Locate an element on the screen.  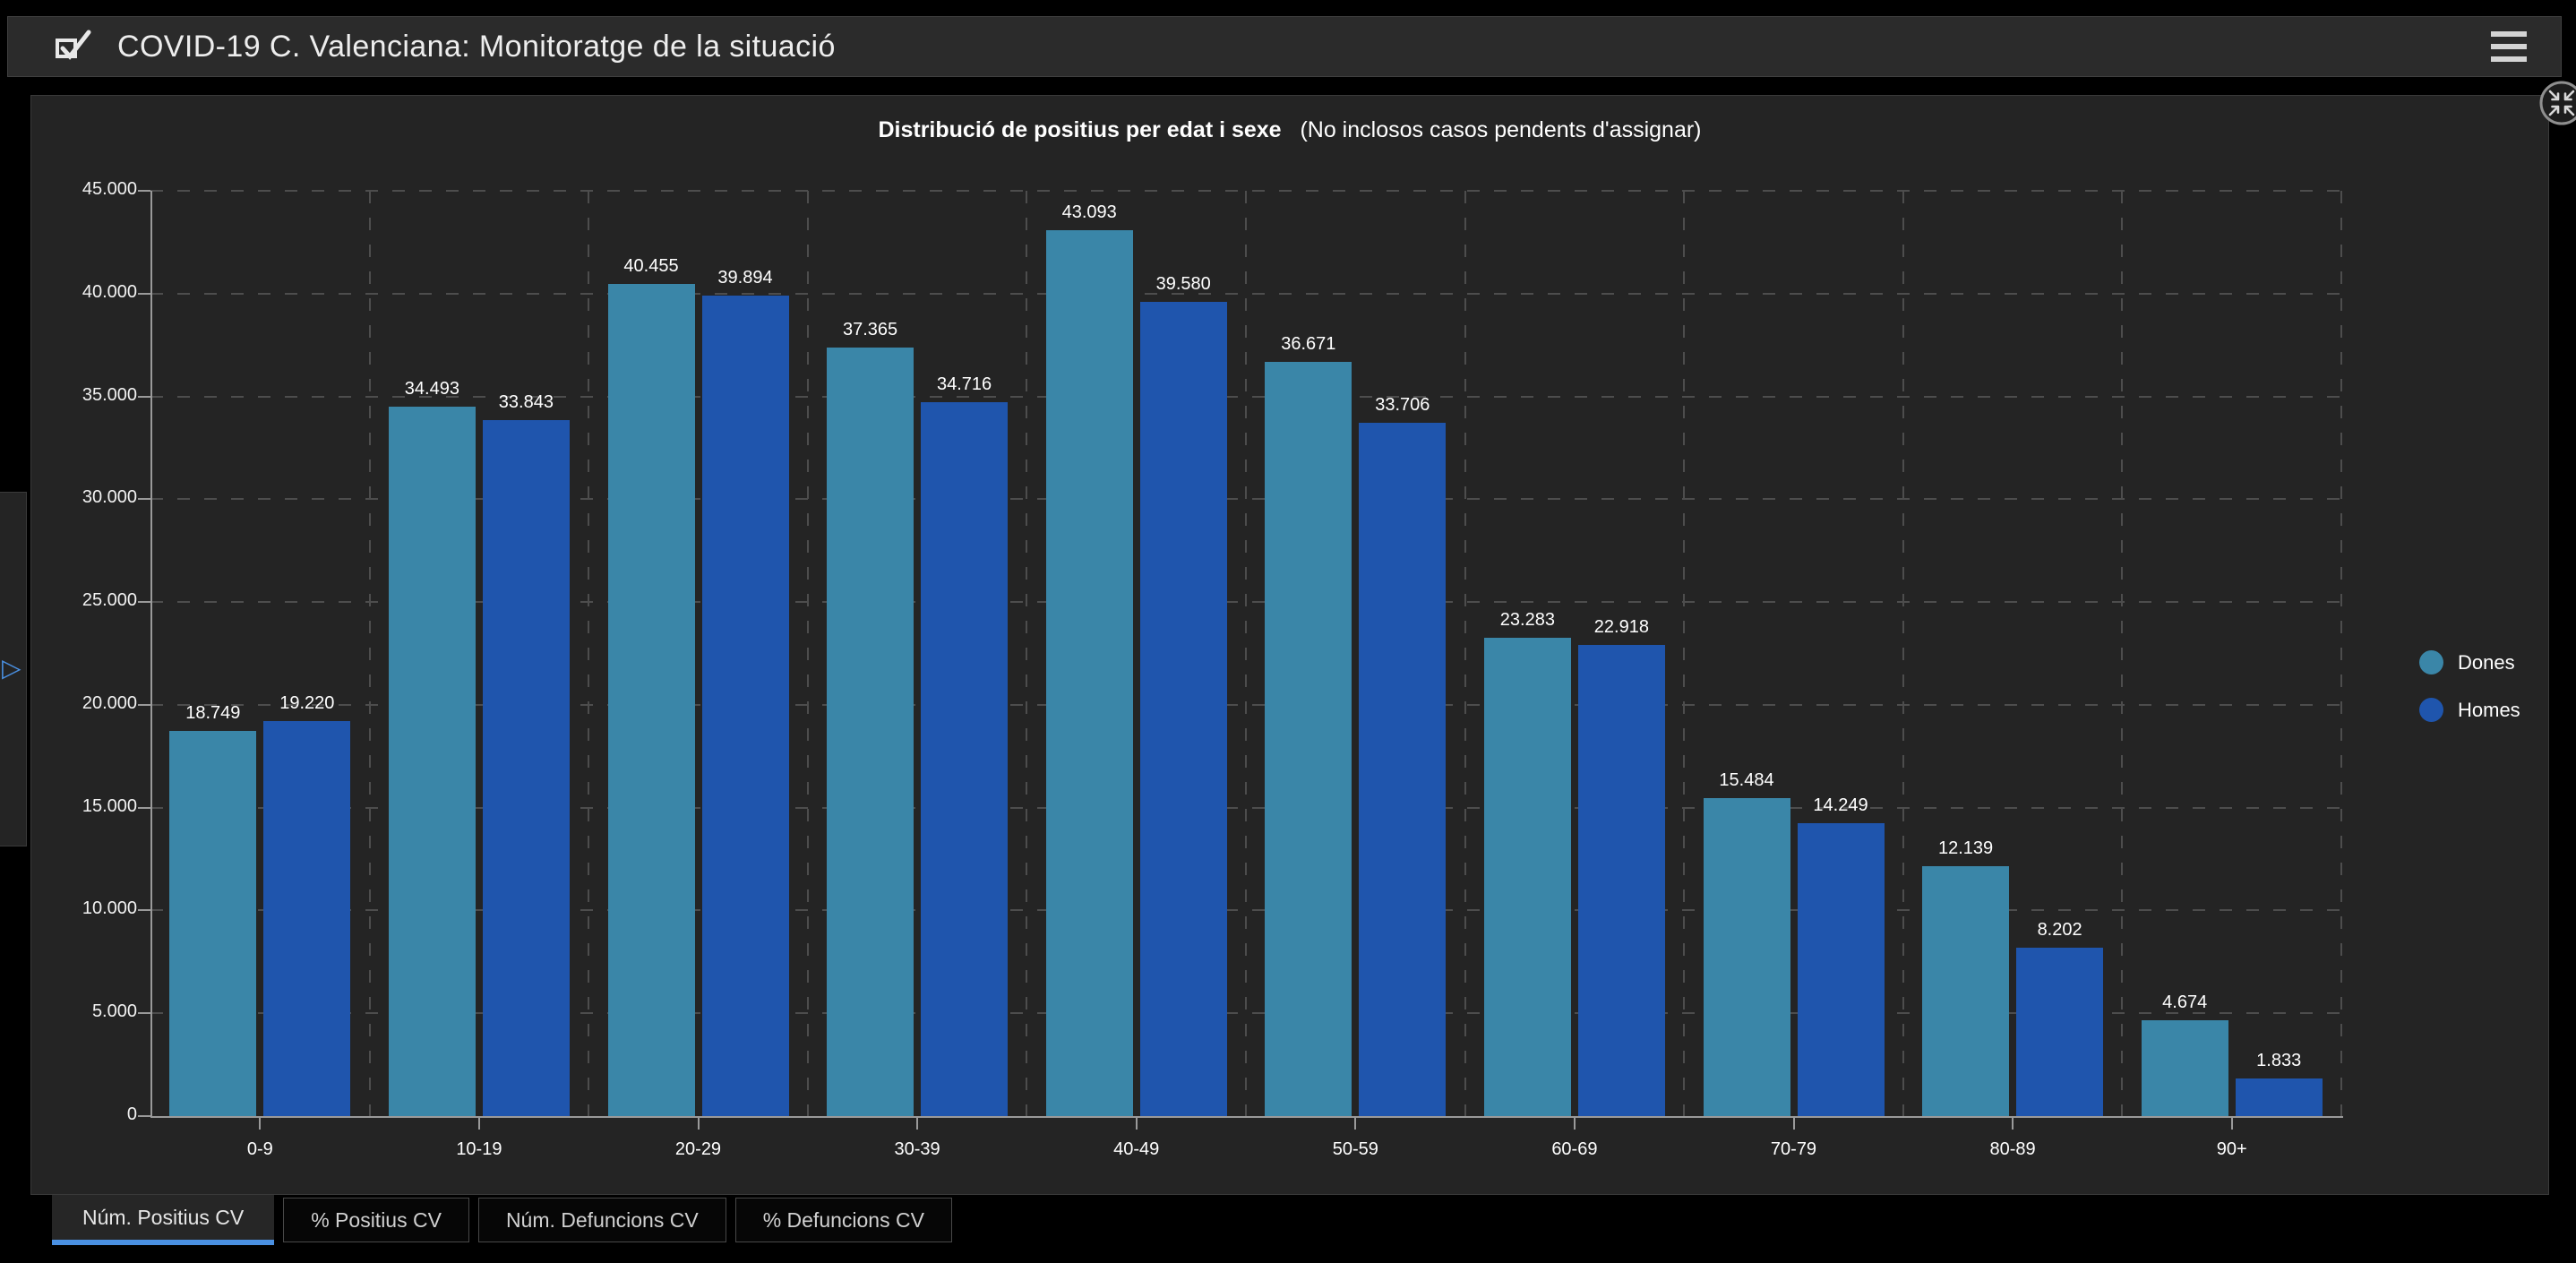
bar-value-label: 15.484 is located at coordinates (1746, 779).